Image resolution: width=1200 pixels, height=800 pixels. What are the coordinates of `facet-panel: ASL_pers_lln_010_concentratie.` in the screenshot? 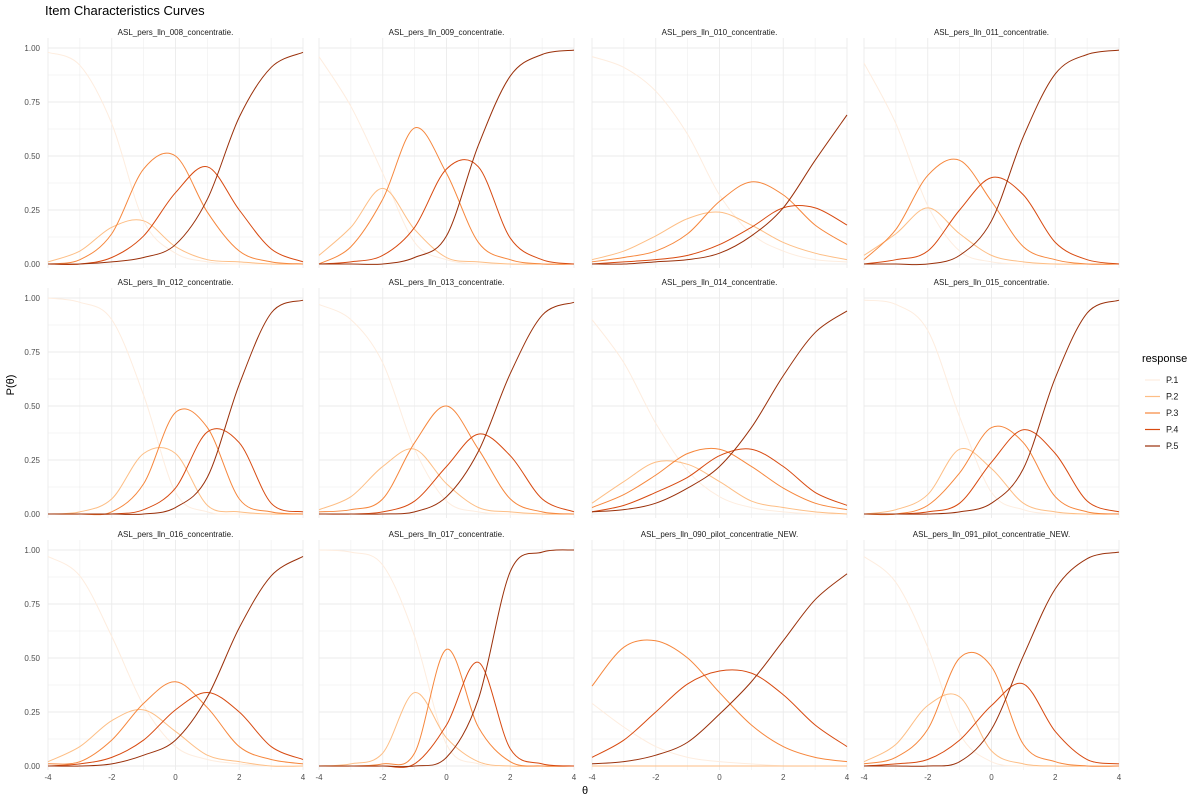 It's located at (719, 148).